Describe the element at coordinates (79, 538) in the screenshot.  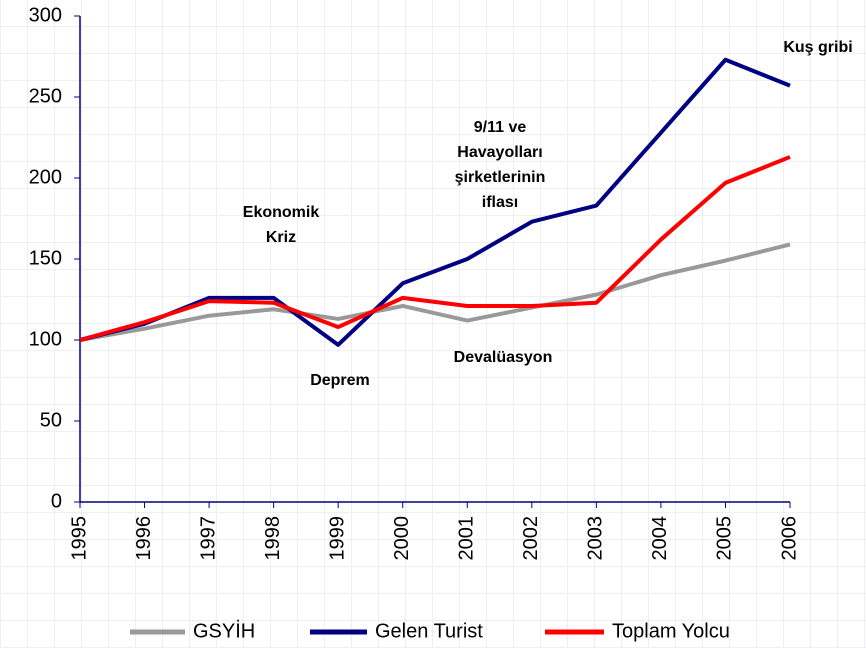
I see `x-tick-label: 1995` at that location.